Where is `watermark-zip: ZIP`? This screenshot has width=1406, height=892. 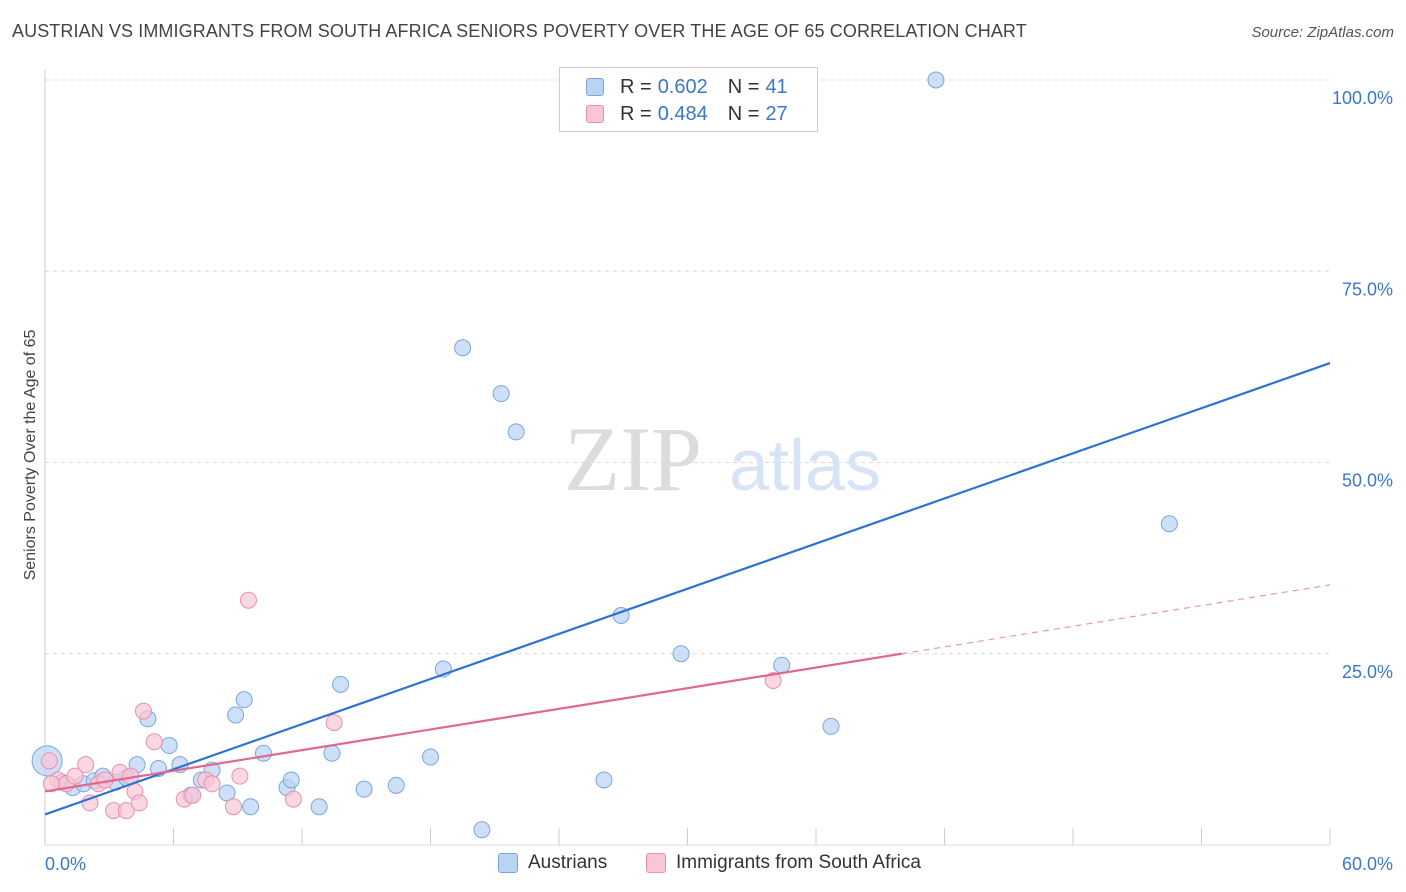 watermark-zip: ZIP is located at coordinates (633, 459).